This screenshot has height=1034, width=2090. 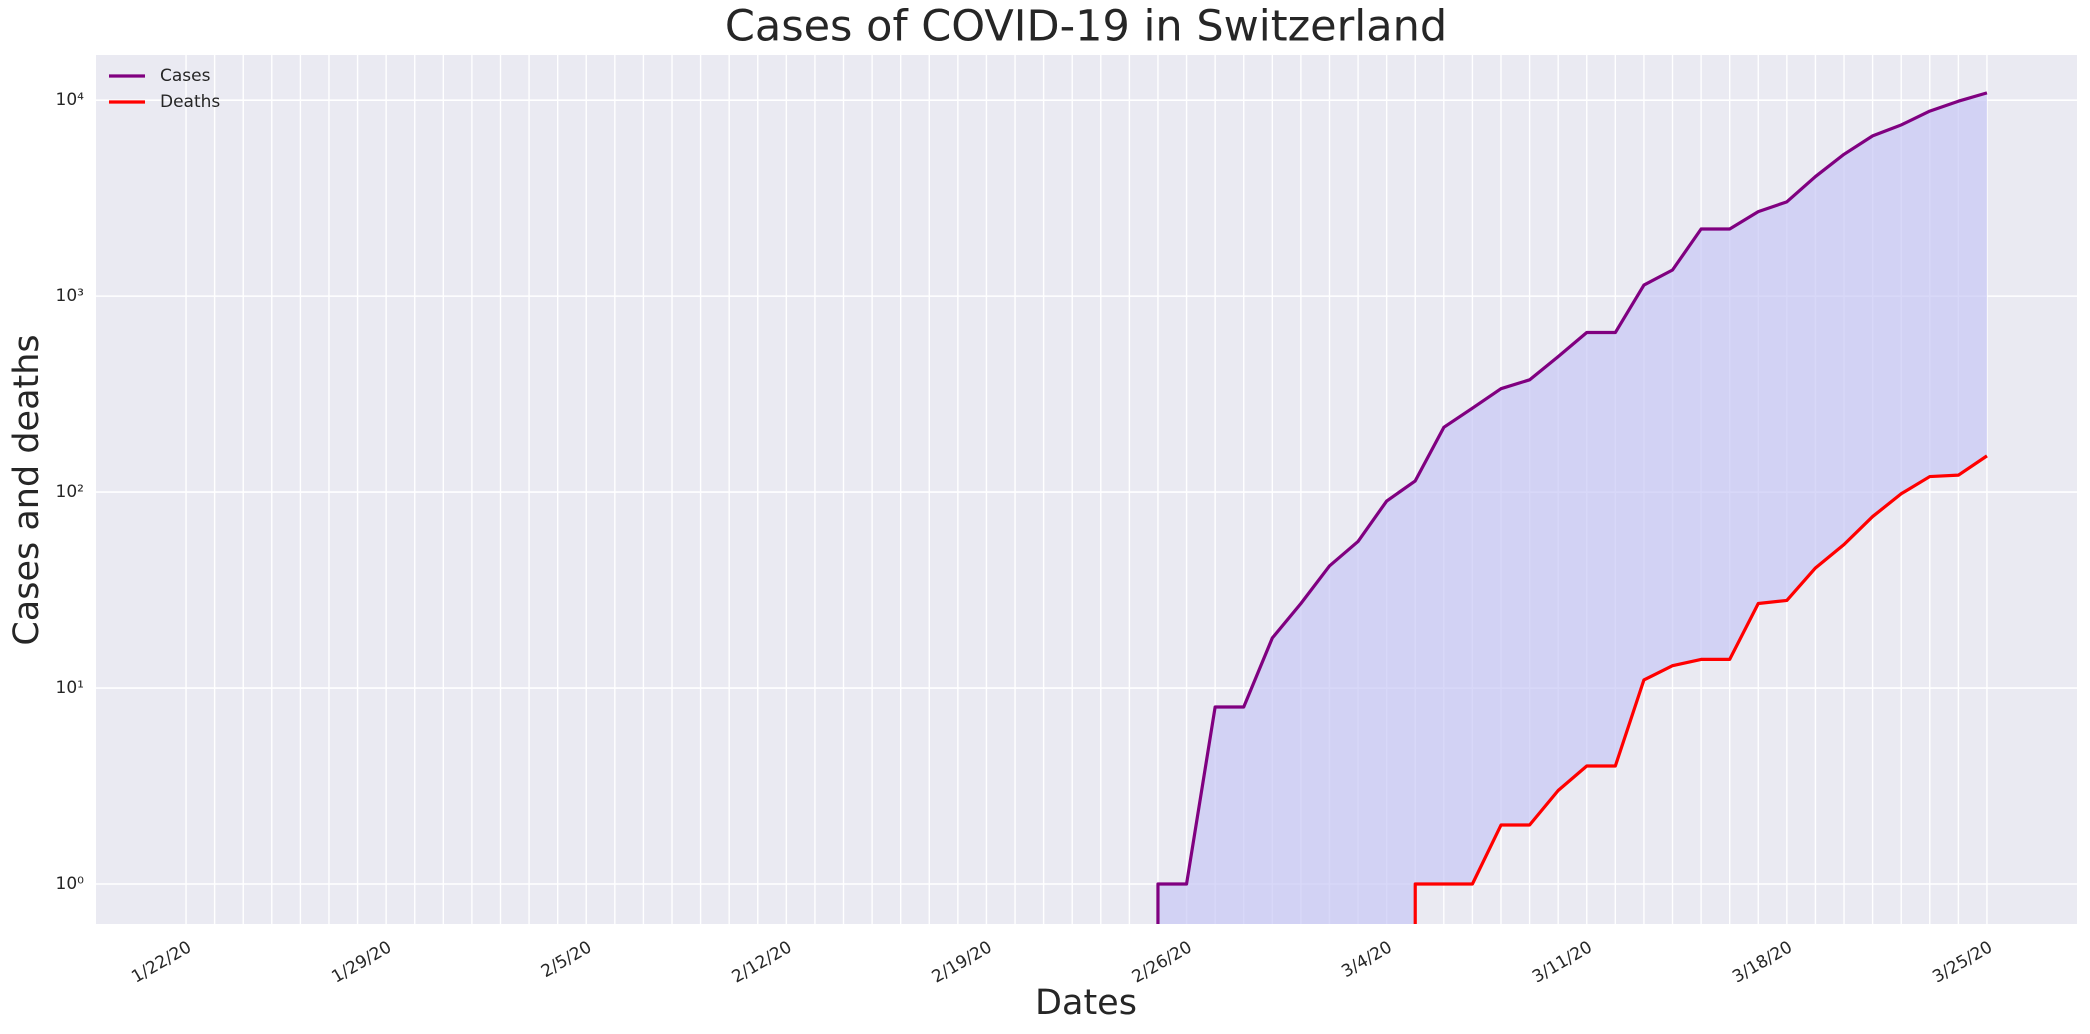 I want to click on legend-label: Deaths, so click(x=190, y=102).